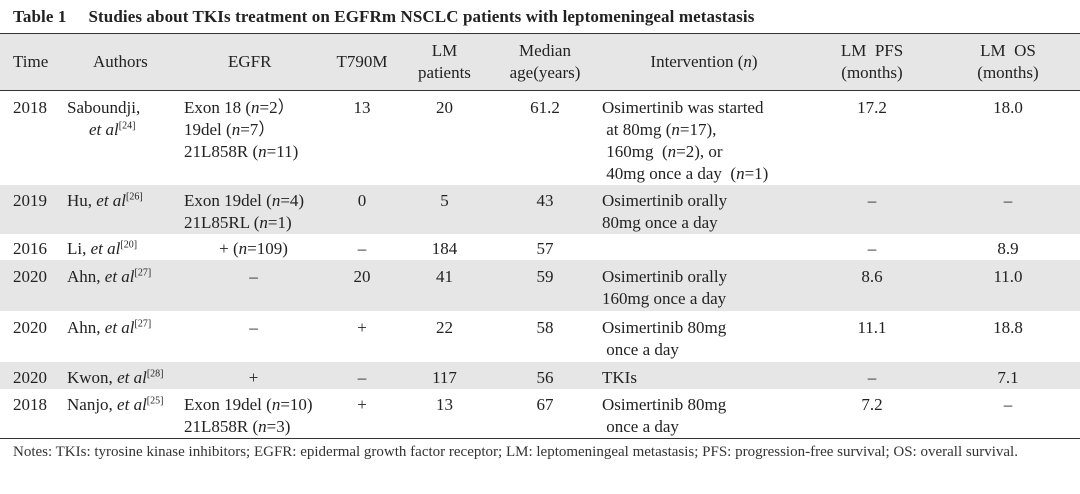  Describe the element at coordinates (362, 285) in the screenshot. I see `cell-t790m: 20` at that location.